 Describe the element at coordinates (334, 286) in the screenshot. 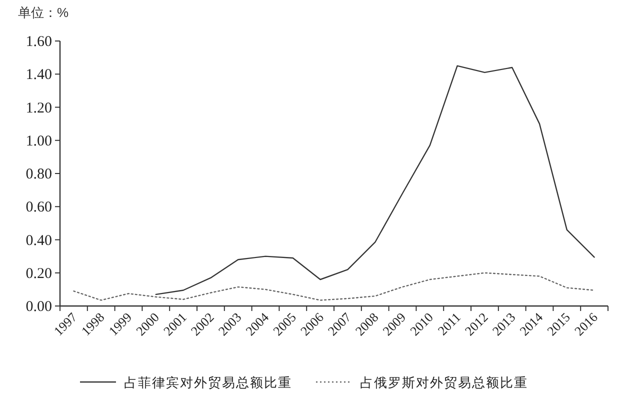

I see `line-series` at that location.